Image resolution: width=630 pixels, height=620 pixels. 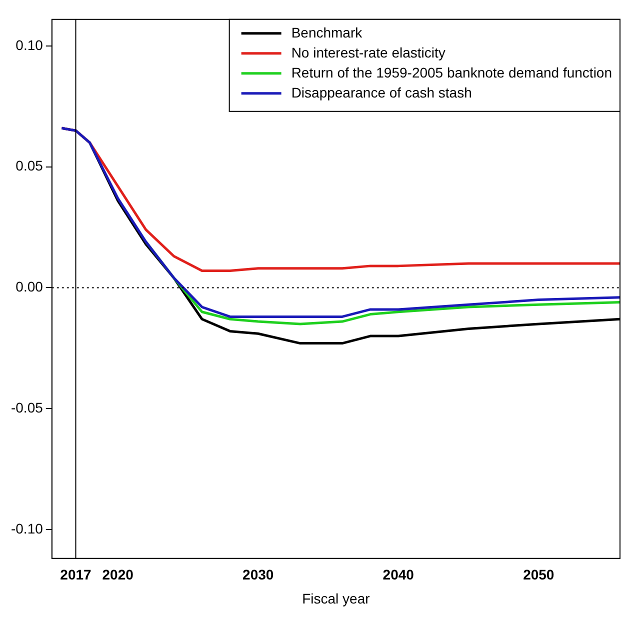 I want to click on x-axis-title: Fiscal year, so click(x=336, y=598).